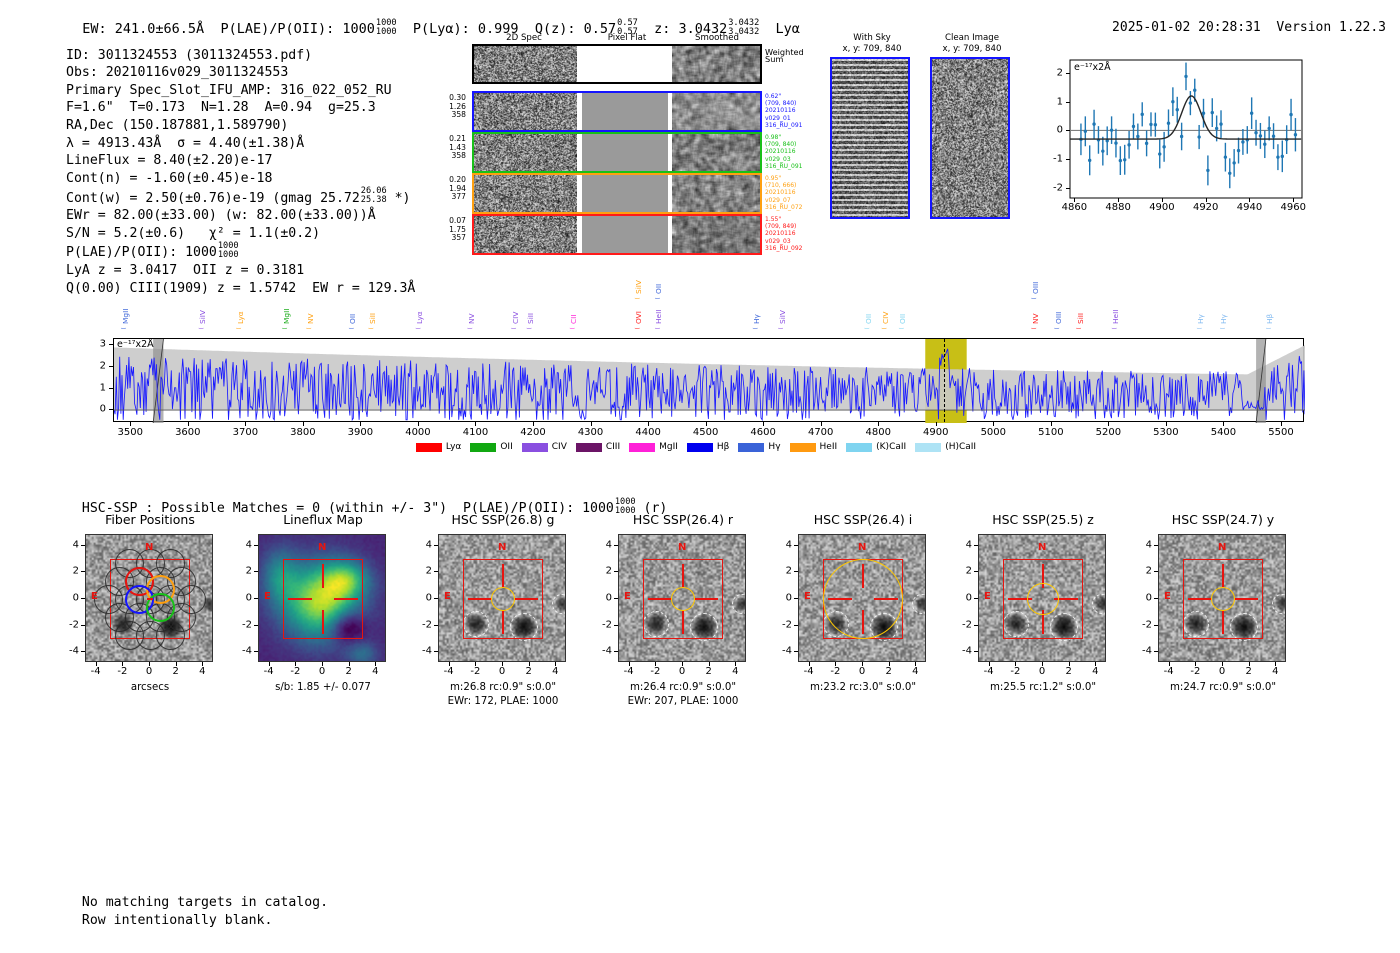 The image size is (1400, 953). Describe the element at coordinates (1042, 547) in the screenshot. I see `compass-north-label: N` at that location.